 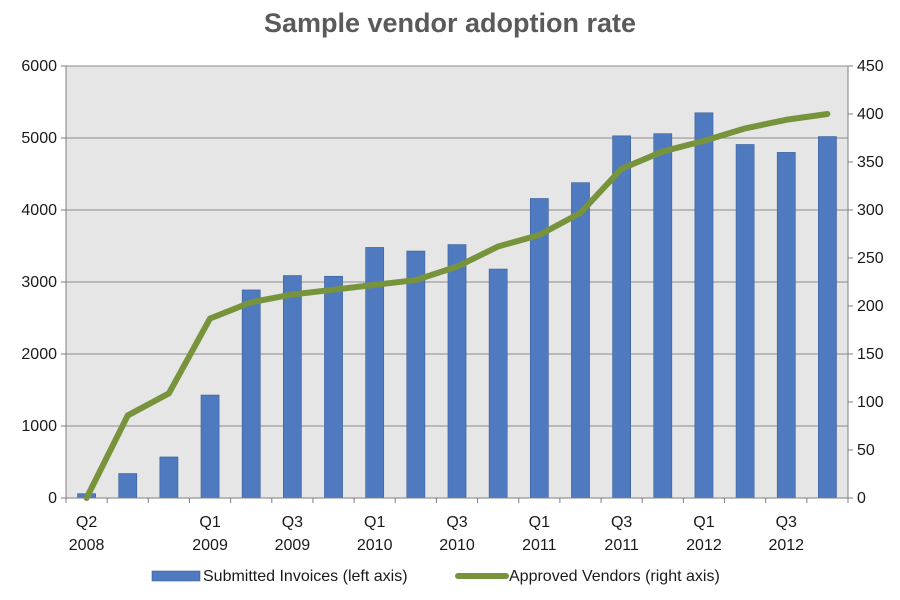 I want to click on right-axis-tick-label: 400, so click(x=870, y=114).